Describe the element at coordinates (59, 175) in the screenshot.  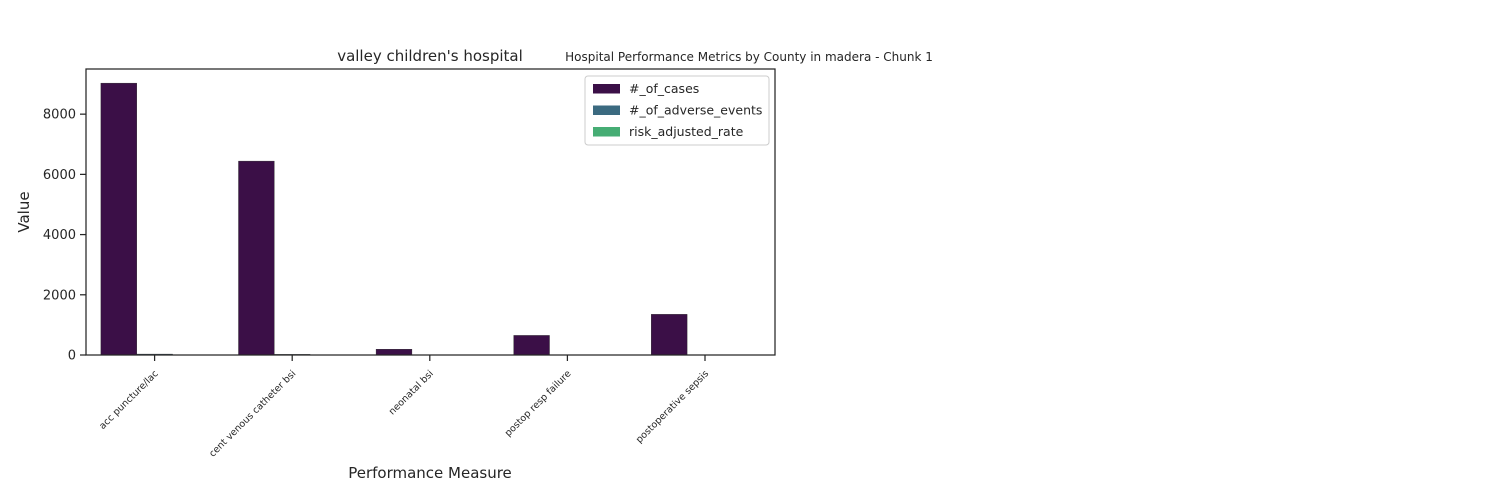
I see `y-tick-label: 6000` at that location.